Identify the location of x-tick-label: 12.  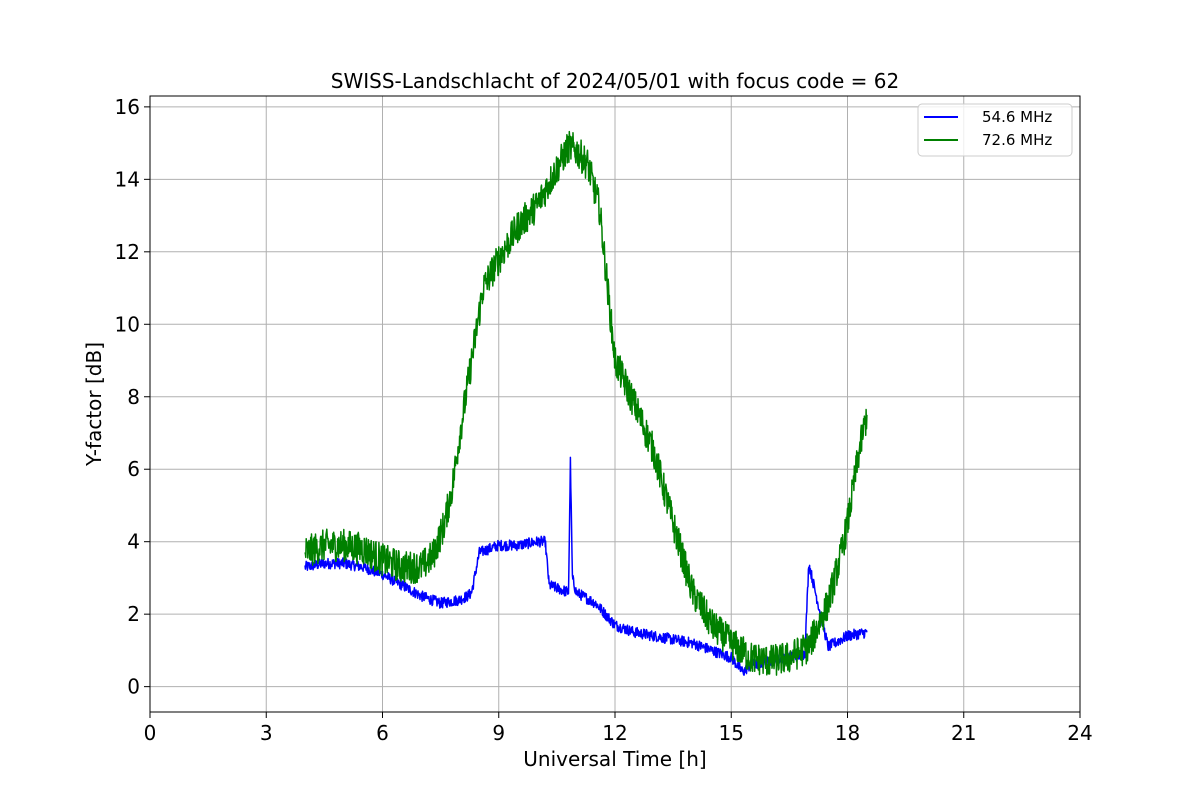
(614, 733).